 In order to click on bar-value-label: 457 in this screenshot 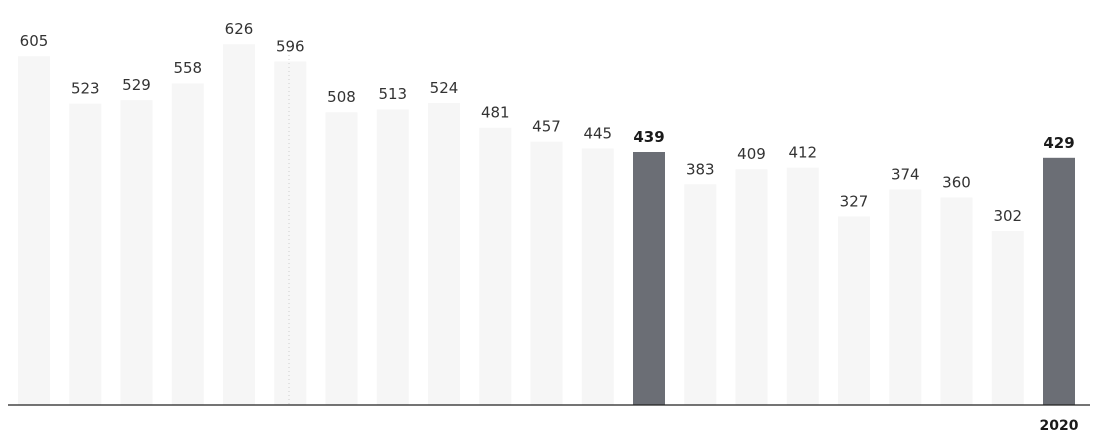, I will do `click(546, 127)`.